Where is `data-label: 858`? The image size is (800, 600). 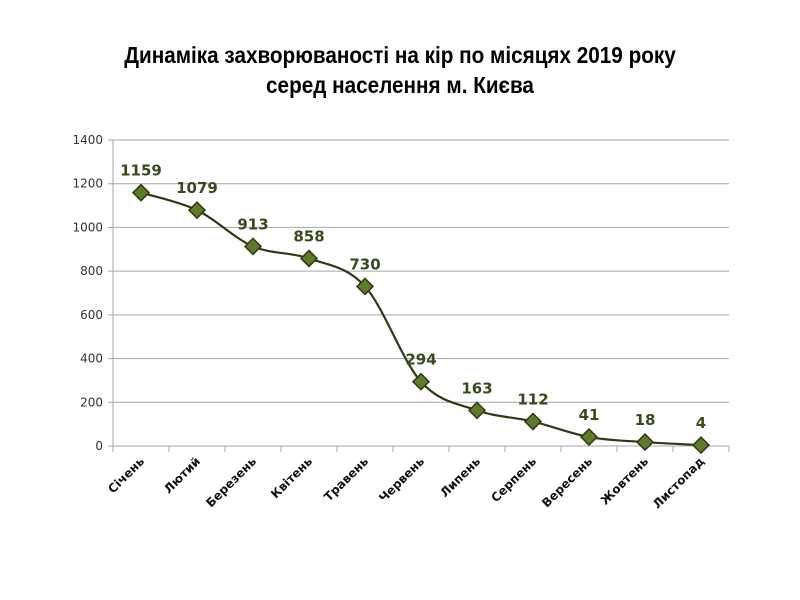 data-label: 858 is located at coordinates (308, 236).